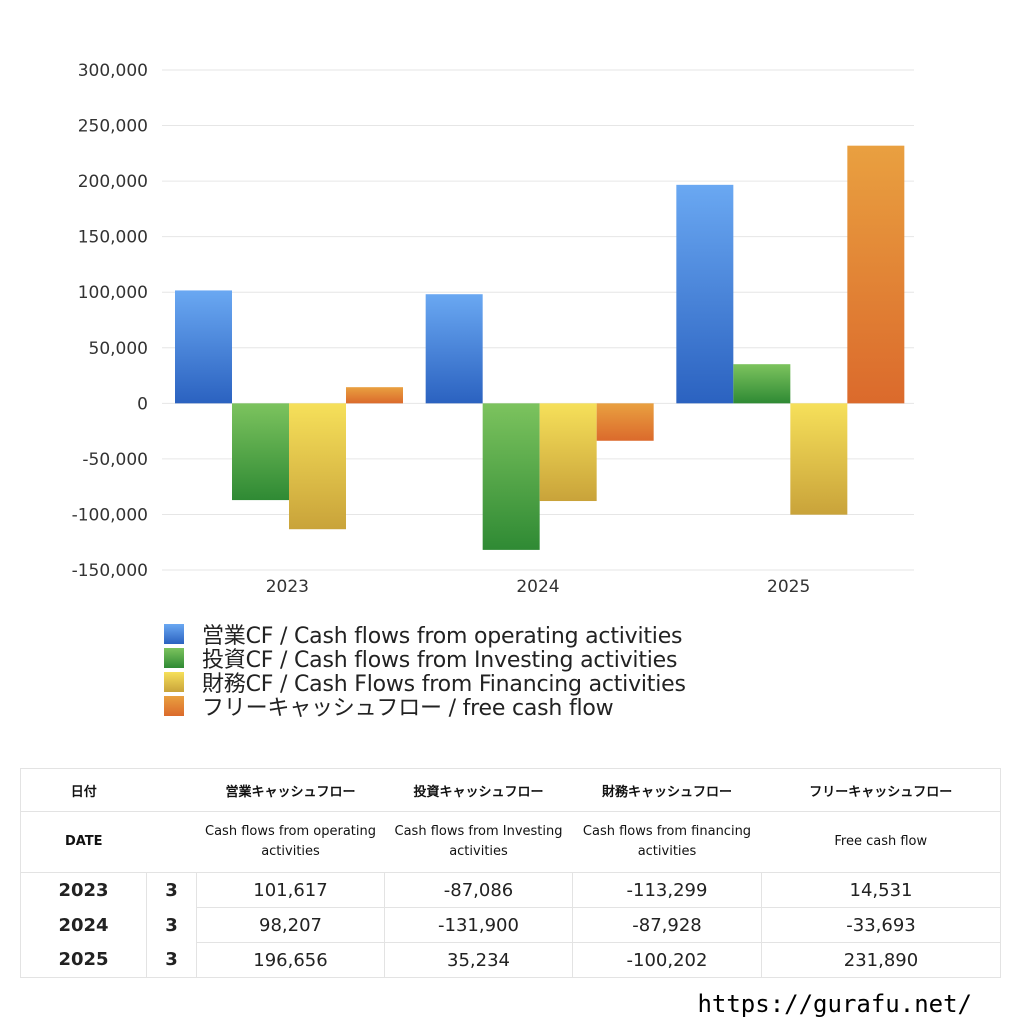 Image resolution: width=1024 pixels, height=1024 pixels. Describe the element at coordinates (408, 708) in the screenshot. I see `legend-label-fcf: フリーキャッシュフロー / free cash flow` at that location.